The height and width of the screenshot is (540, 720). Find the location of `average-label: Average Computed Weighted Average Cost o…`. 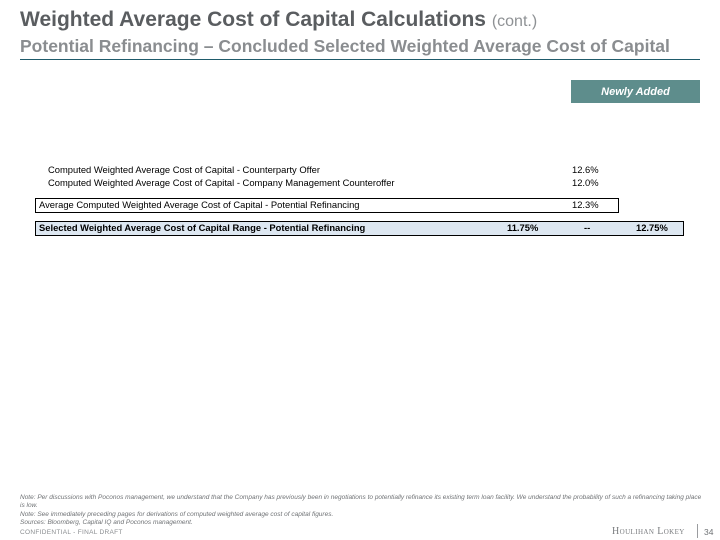

average-label: Average Computed Weighted Average Cost o… is located at coordinates (199, 204).